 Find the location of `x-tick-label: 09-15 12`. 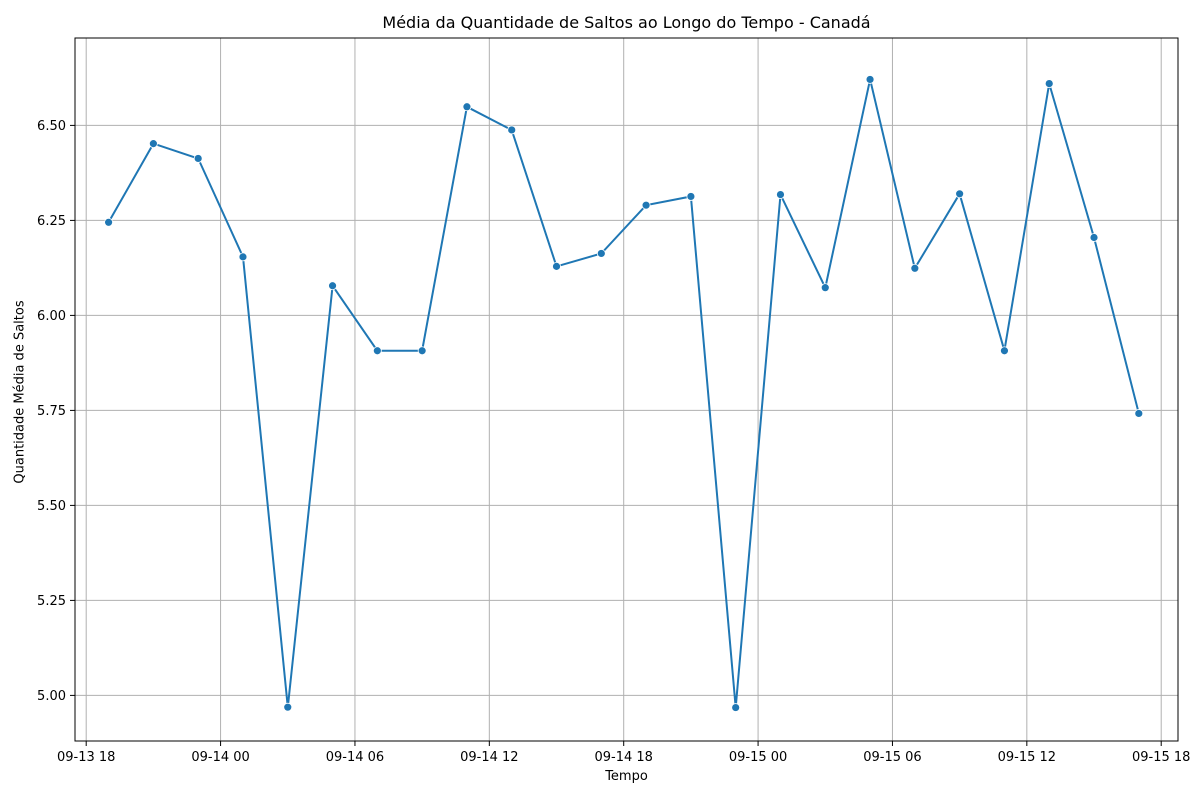

x-tick-label: 09-15 12 is located at coordinates (1027, 757).